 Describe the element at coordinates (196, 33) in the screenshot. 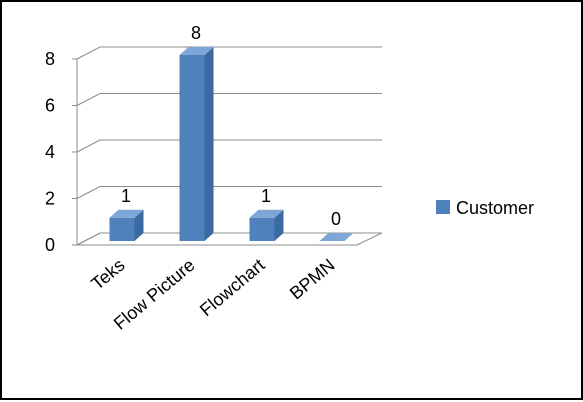

I see `data-label: 8` at that location.